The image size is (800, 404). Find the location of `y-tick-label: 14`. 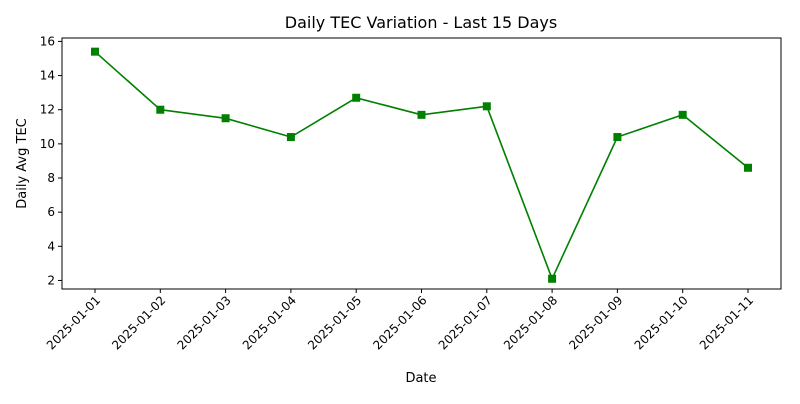

y-tick-label: 14 is located at coordinates (47, 76).